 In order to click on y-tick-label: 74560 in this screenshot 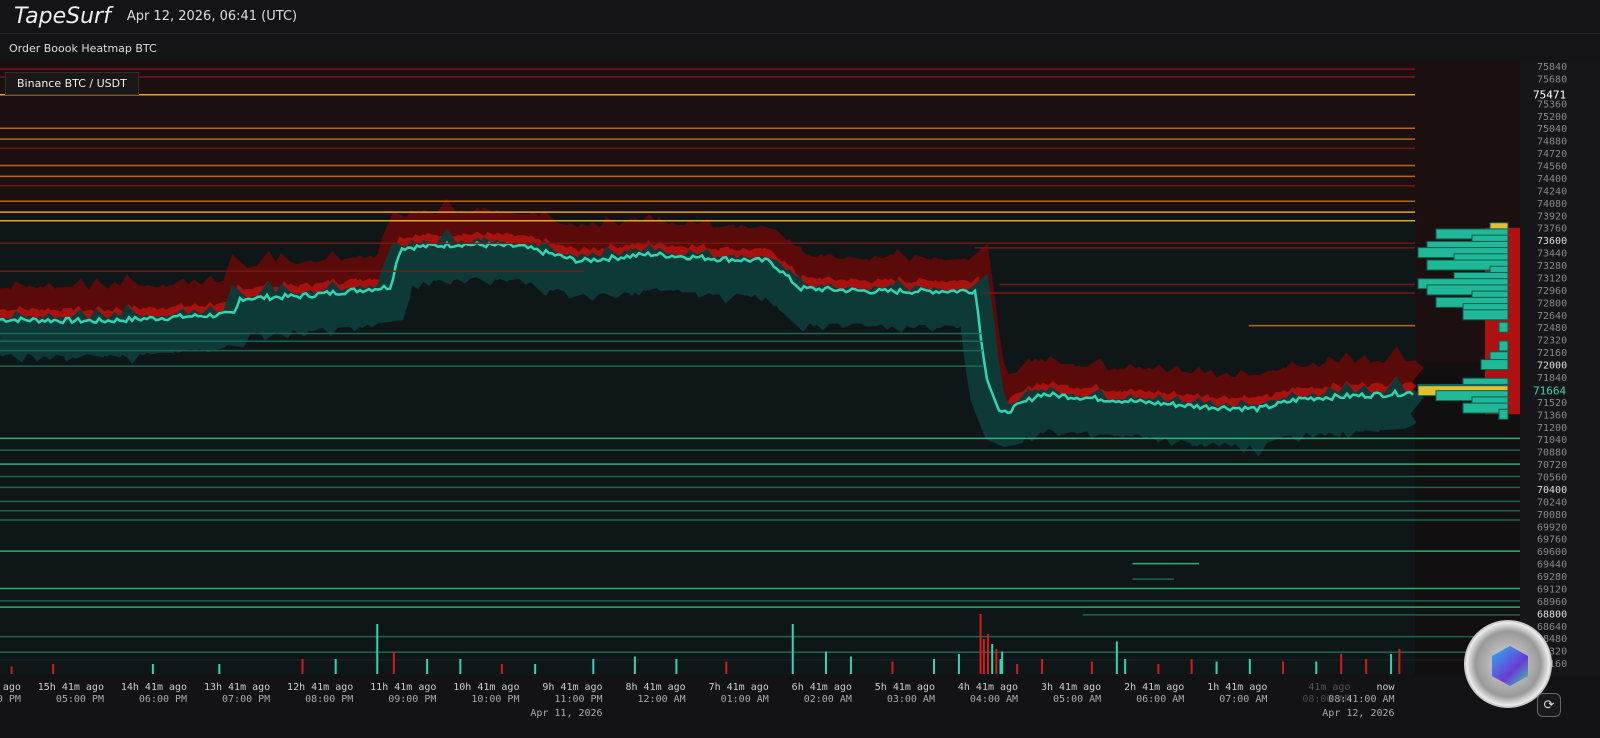, I will do `click(1552, 167)`.